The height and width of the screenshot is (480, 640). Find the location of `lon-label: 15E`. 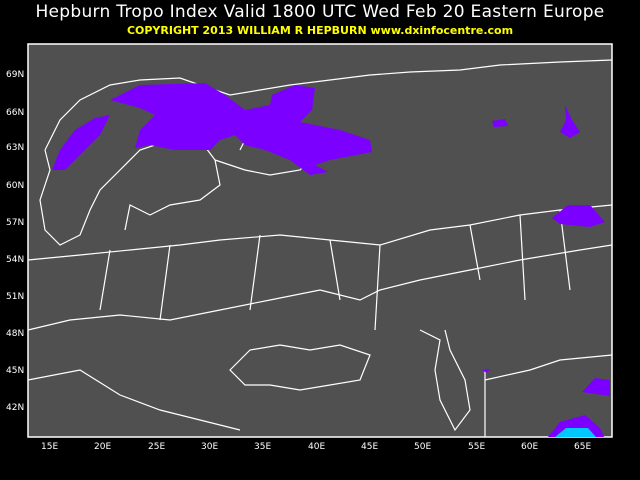

lon-label: 15E is located at coordinates (49, 447).